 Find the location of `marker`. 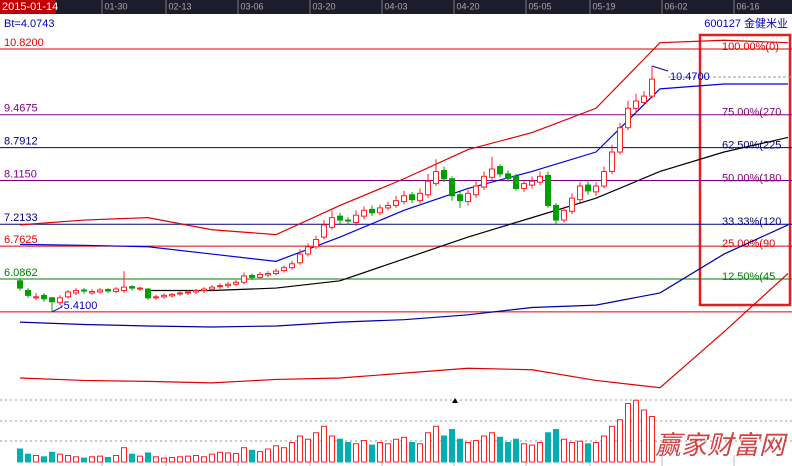

marker is located at coordinates (455, 400).